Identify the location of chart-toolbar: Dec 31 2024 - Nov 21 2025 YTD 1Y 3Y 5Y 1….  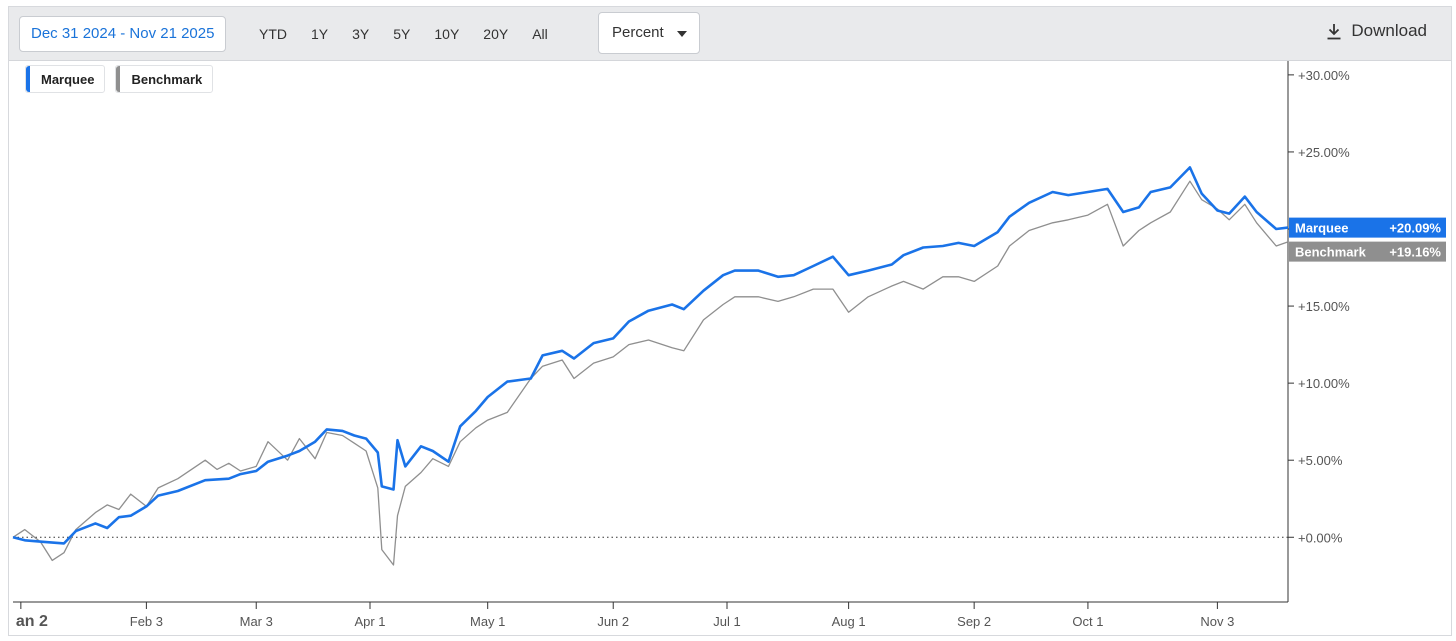
(730, 34).